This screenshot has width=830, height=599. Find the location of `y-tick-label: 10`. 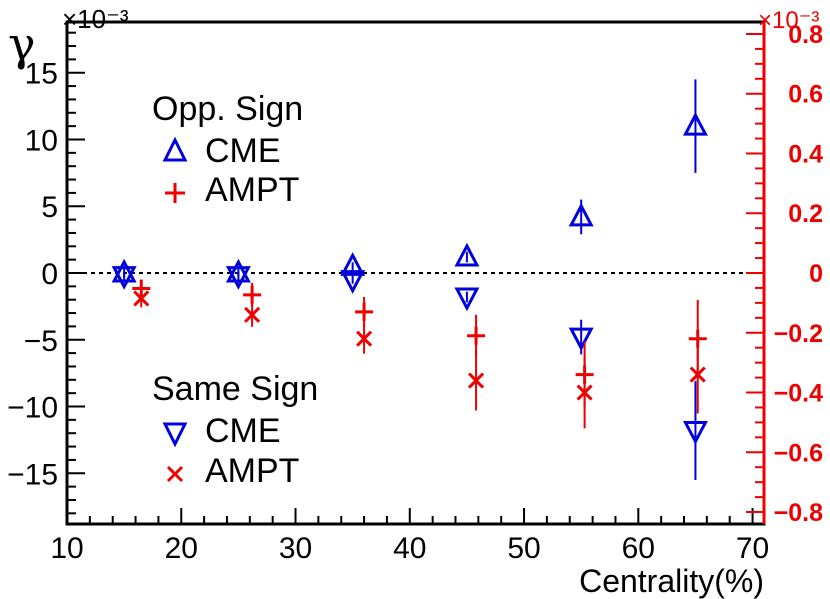

y-tick-label: 10 is located at coordinates (41, 140).